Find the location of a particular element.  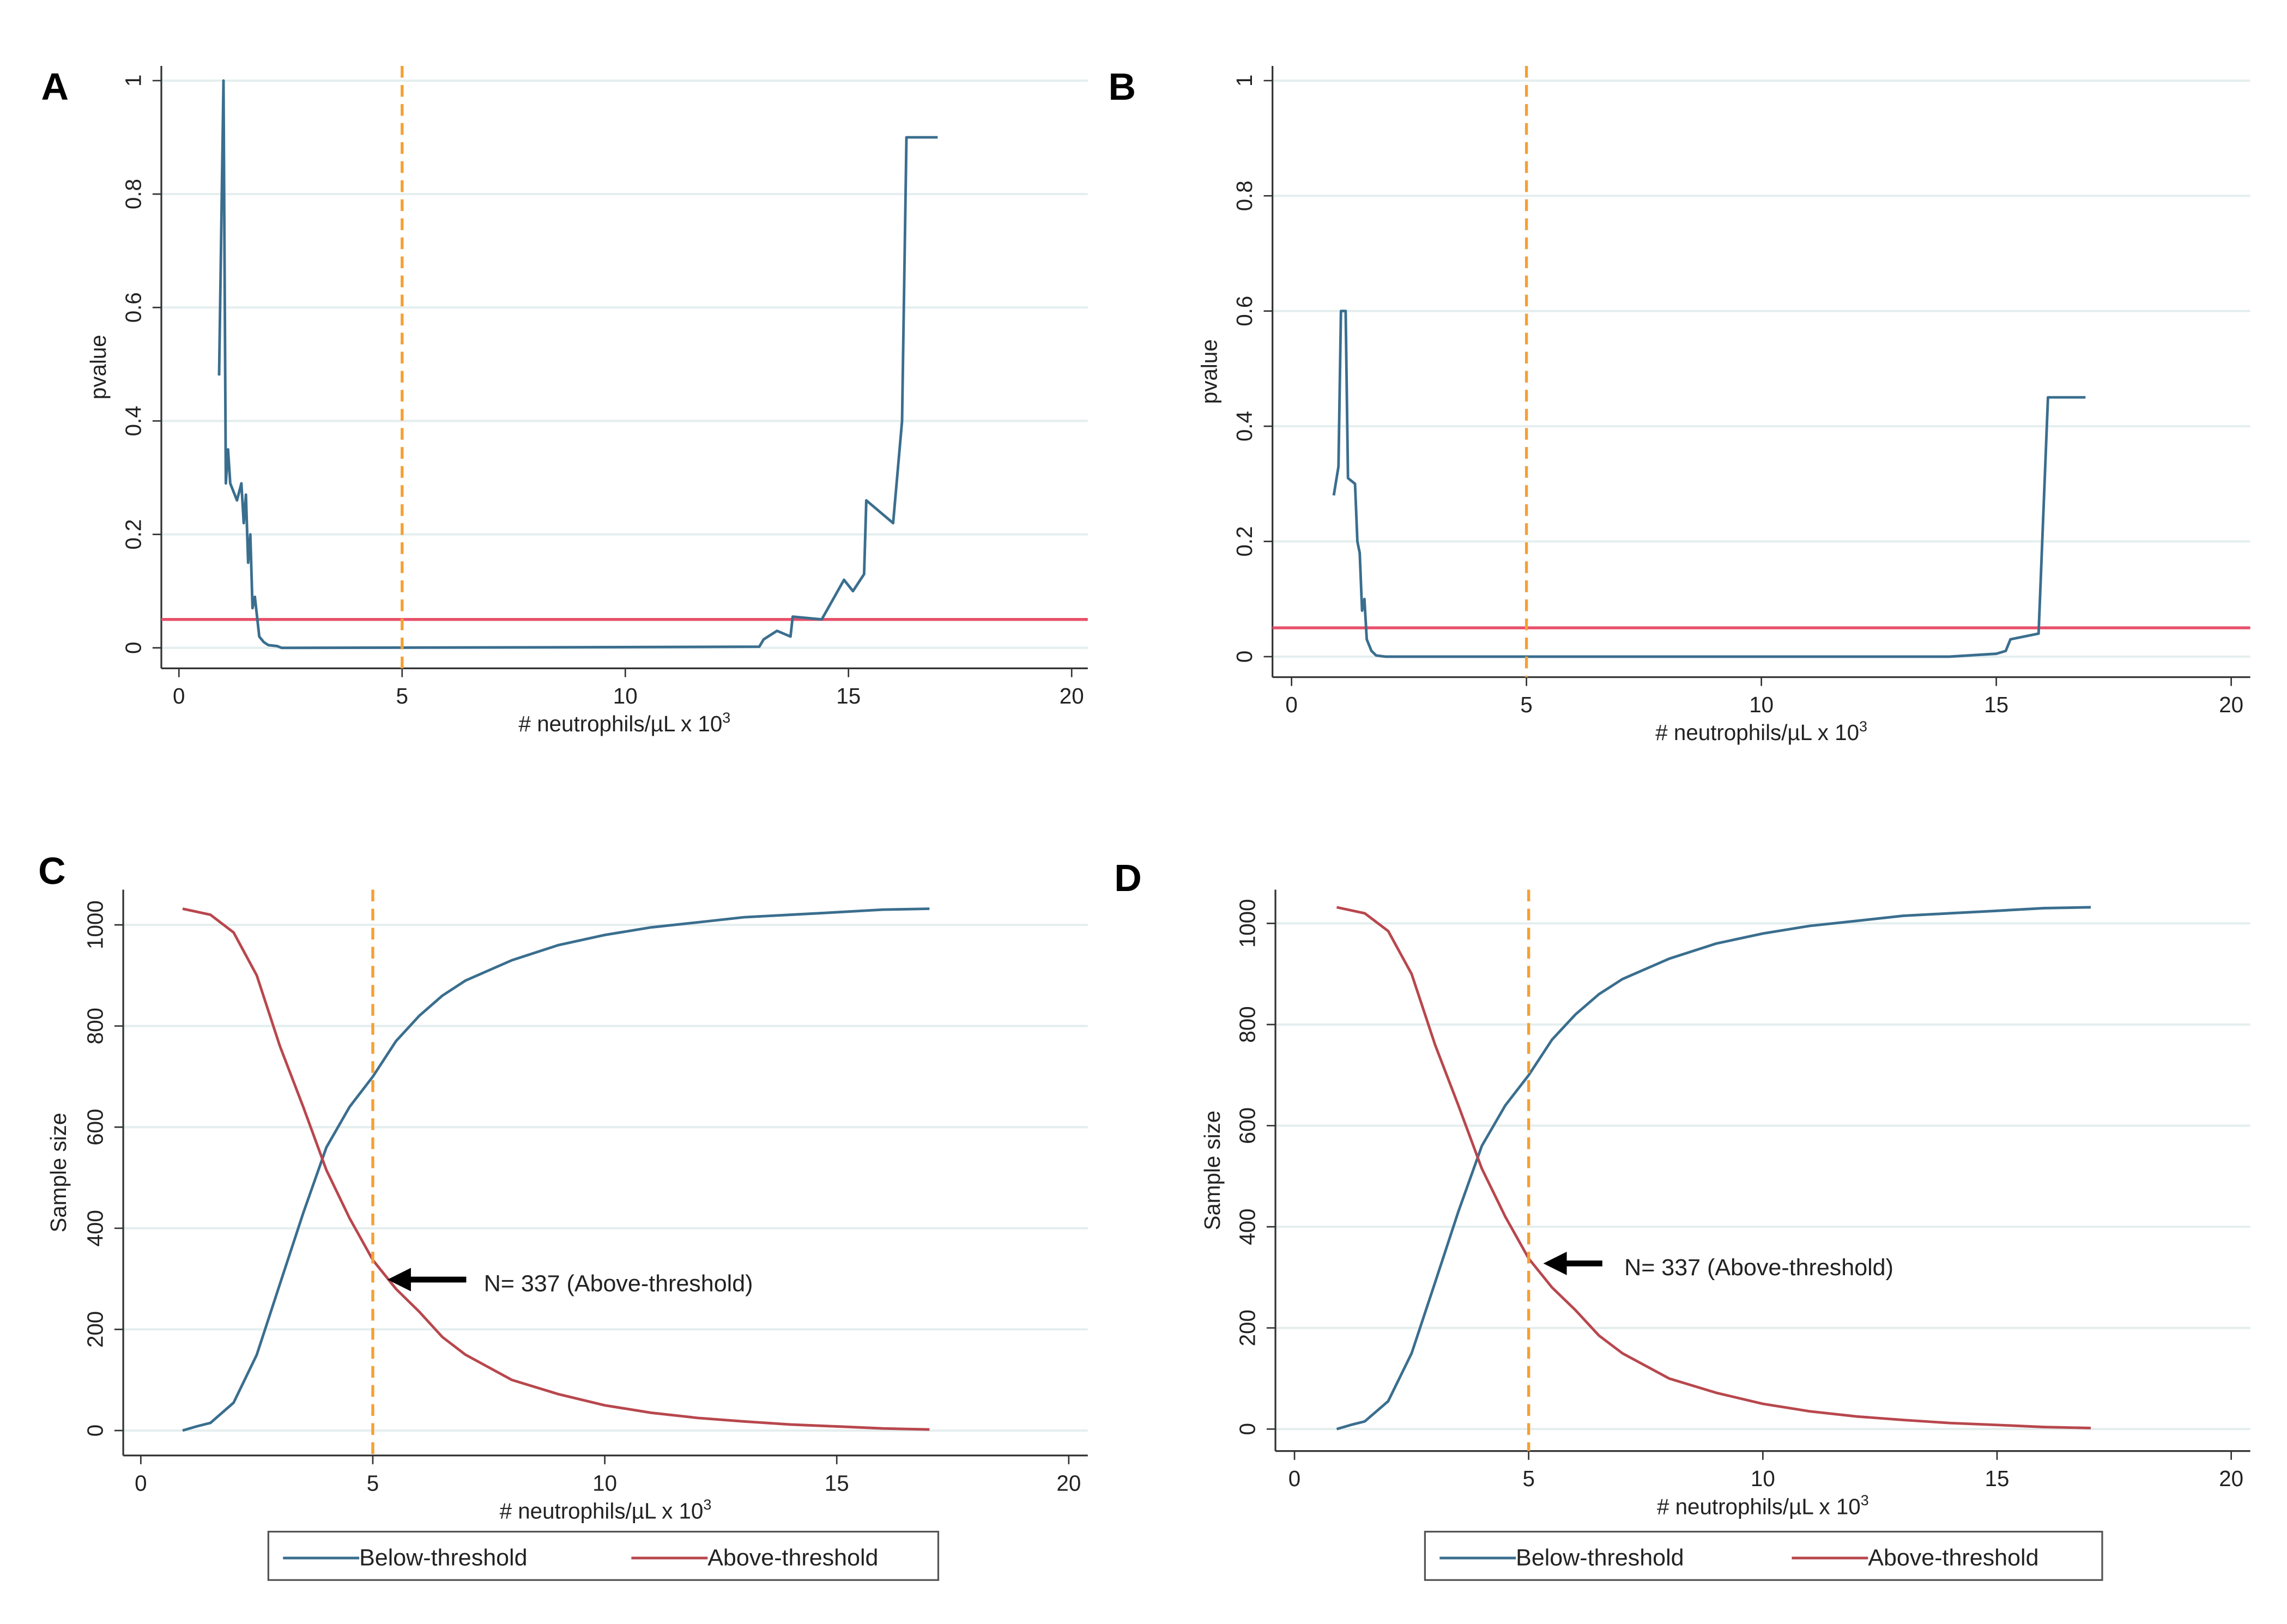

panel-label: A is located at coordinates (55, 86).